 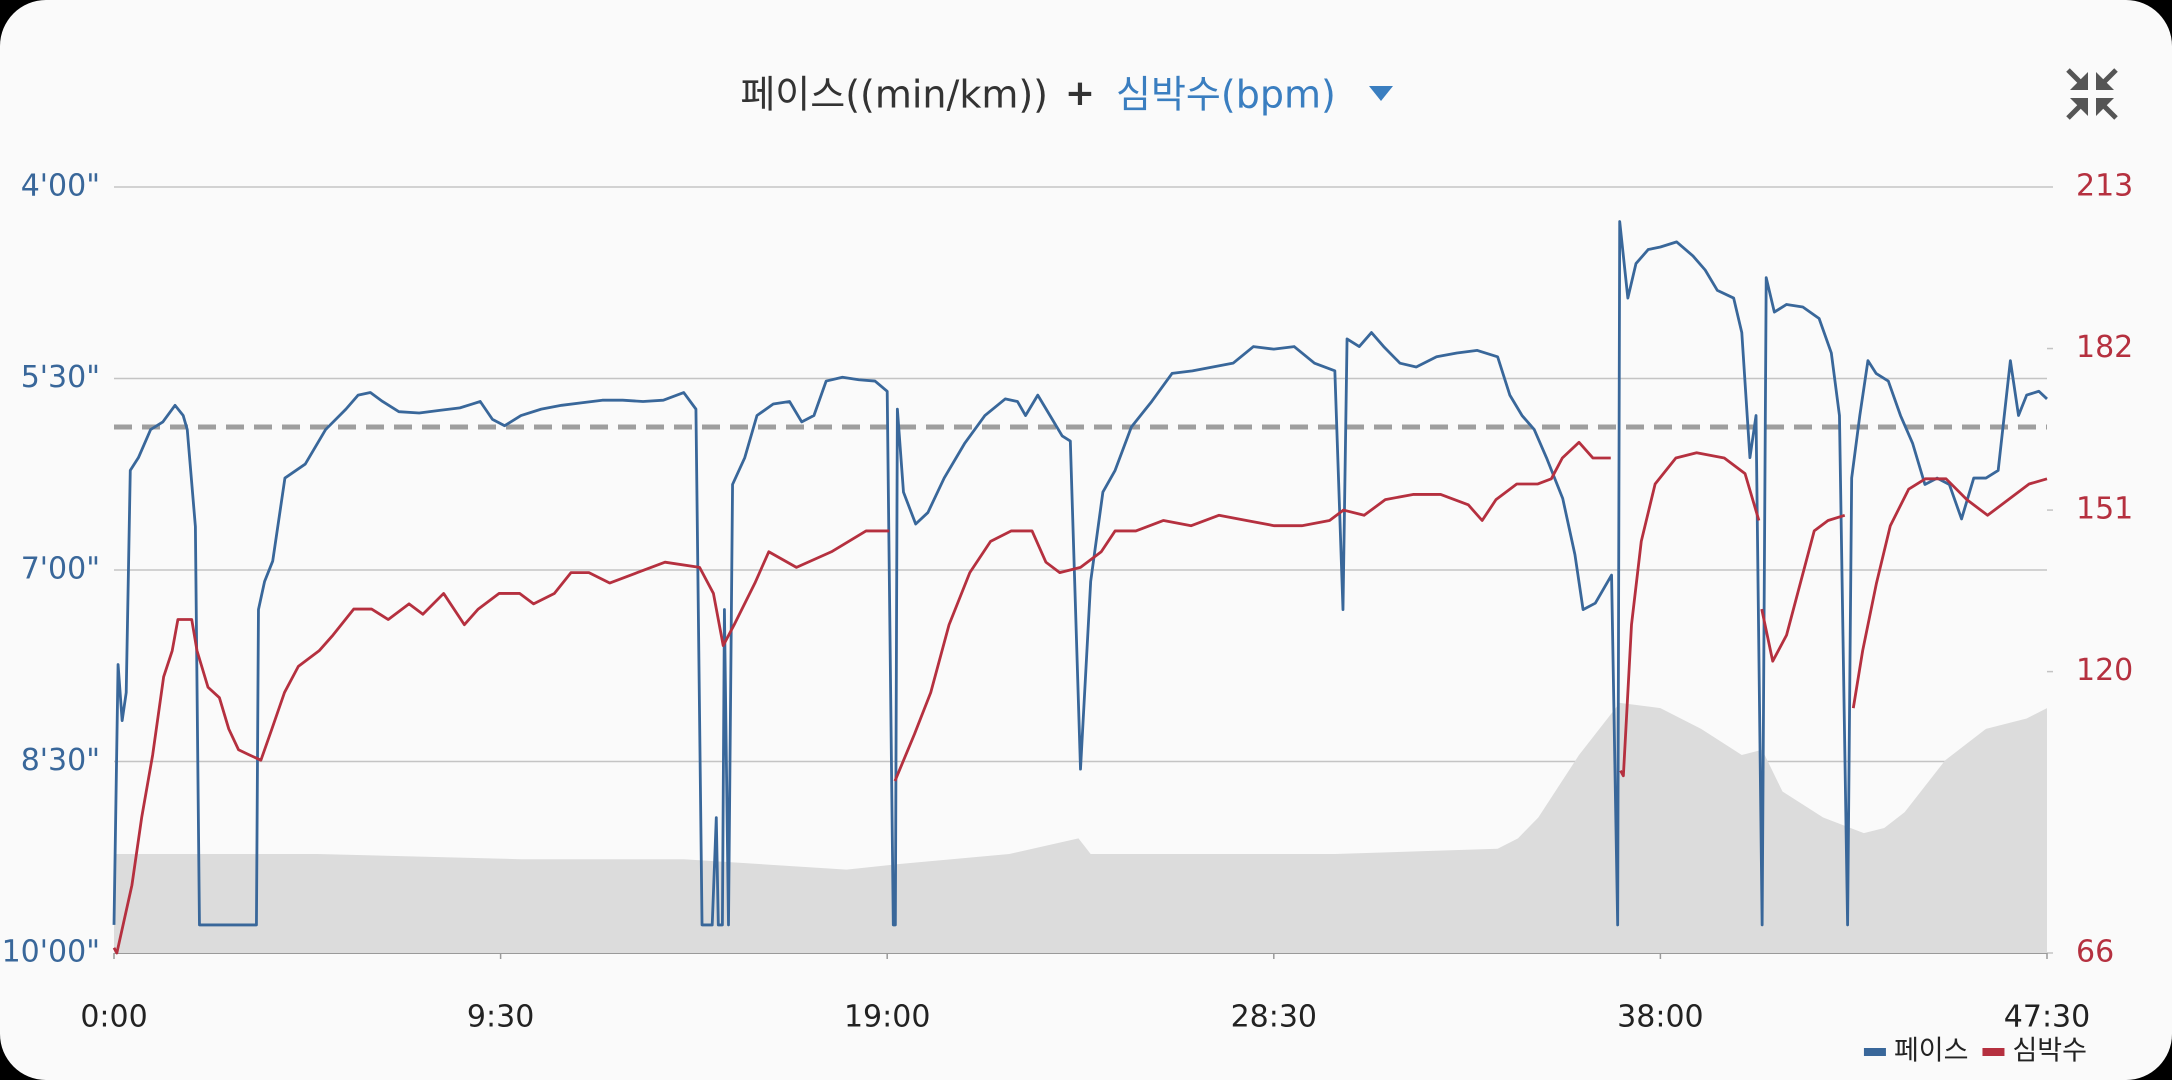 I want to click on legend-label: 페이스, so click(x=1931, y=1051).